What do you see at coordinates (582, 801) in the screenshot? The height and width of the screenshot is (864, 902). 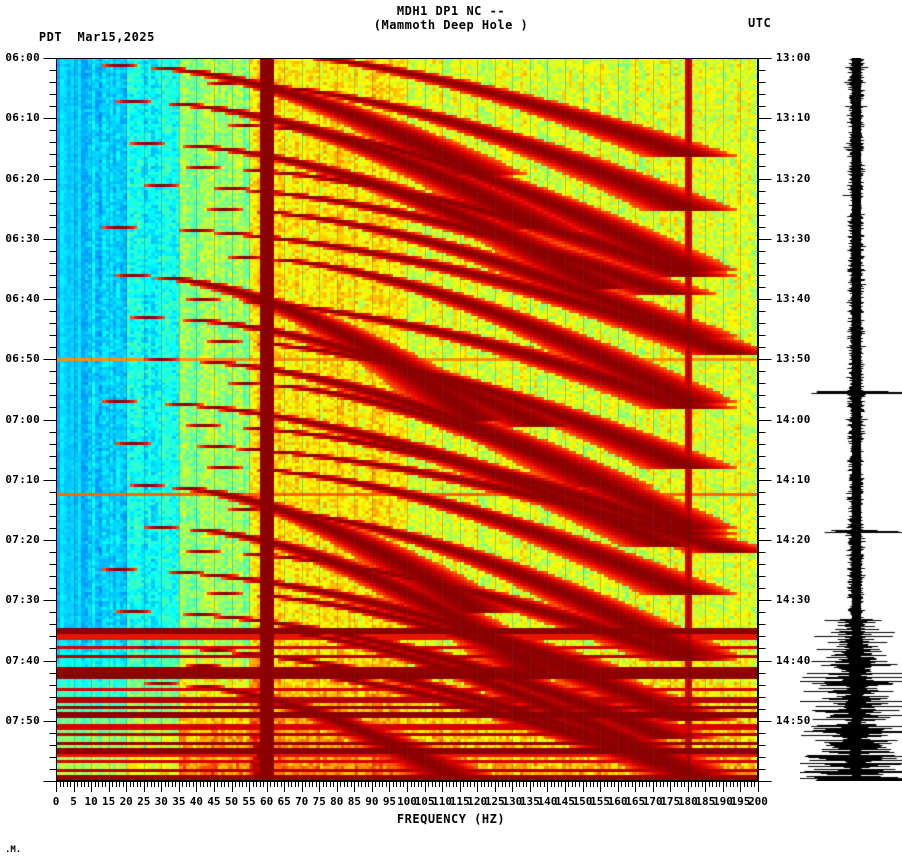 I see `frequency-tick-label: 150` at bounding box center [582, 801].